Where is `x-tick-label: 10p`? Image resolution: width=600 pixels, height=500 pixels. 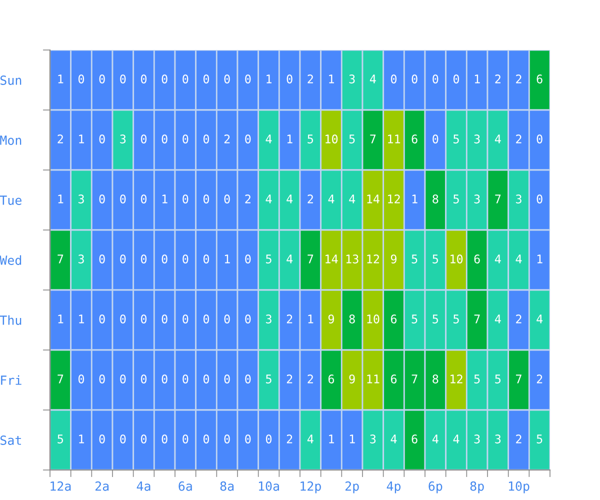 x-tick-label: 10p is located at coordinates (519, 487).